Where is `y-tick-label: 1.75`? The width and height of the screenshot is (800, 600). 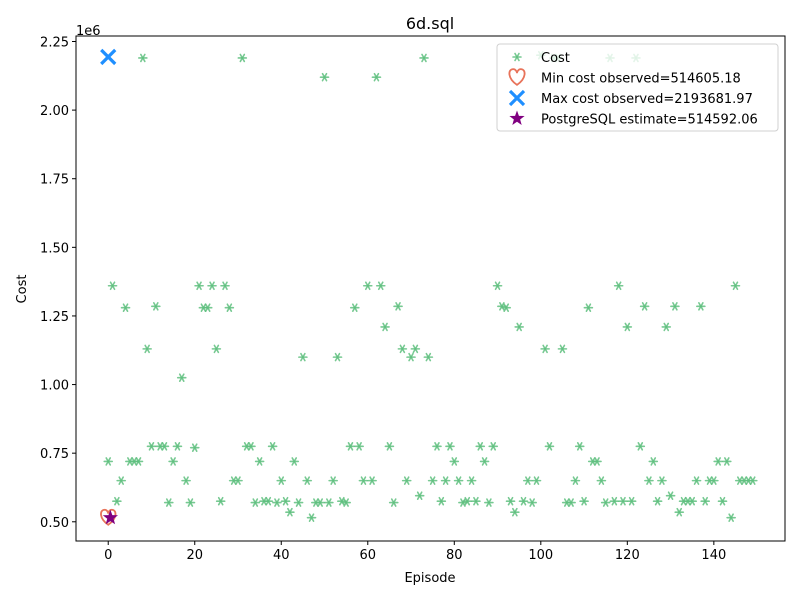
y-tick-label: 1.75 is located at coordinates (54, 180).